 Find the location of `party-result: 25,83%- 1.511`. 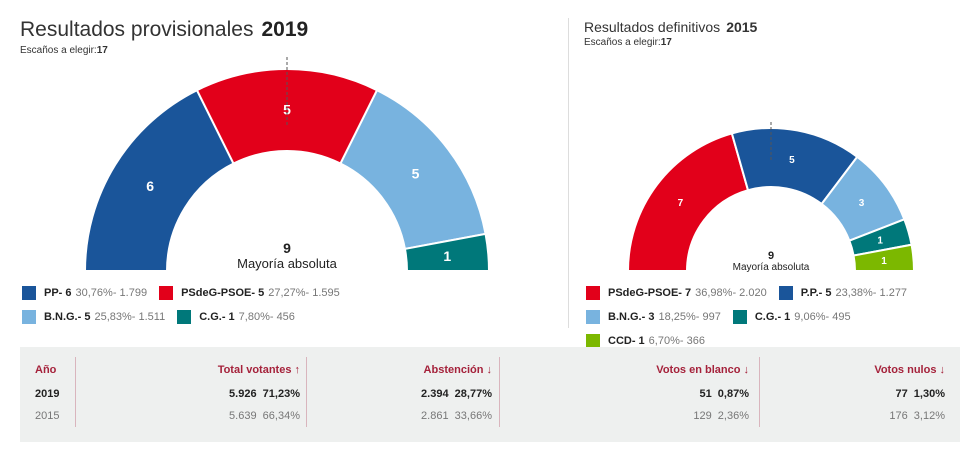

party-result: 25,83%- 1.511 is located at coordinates (130, 317).